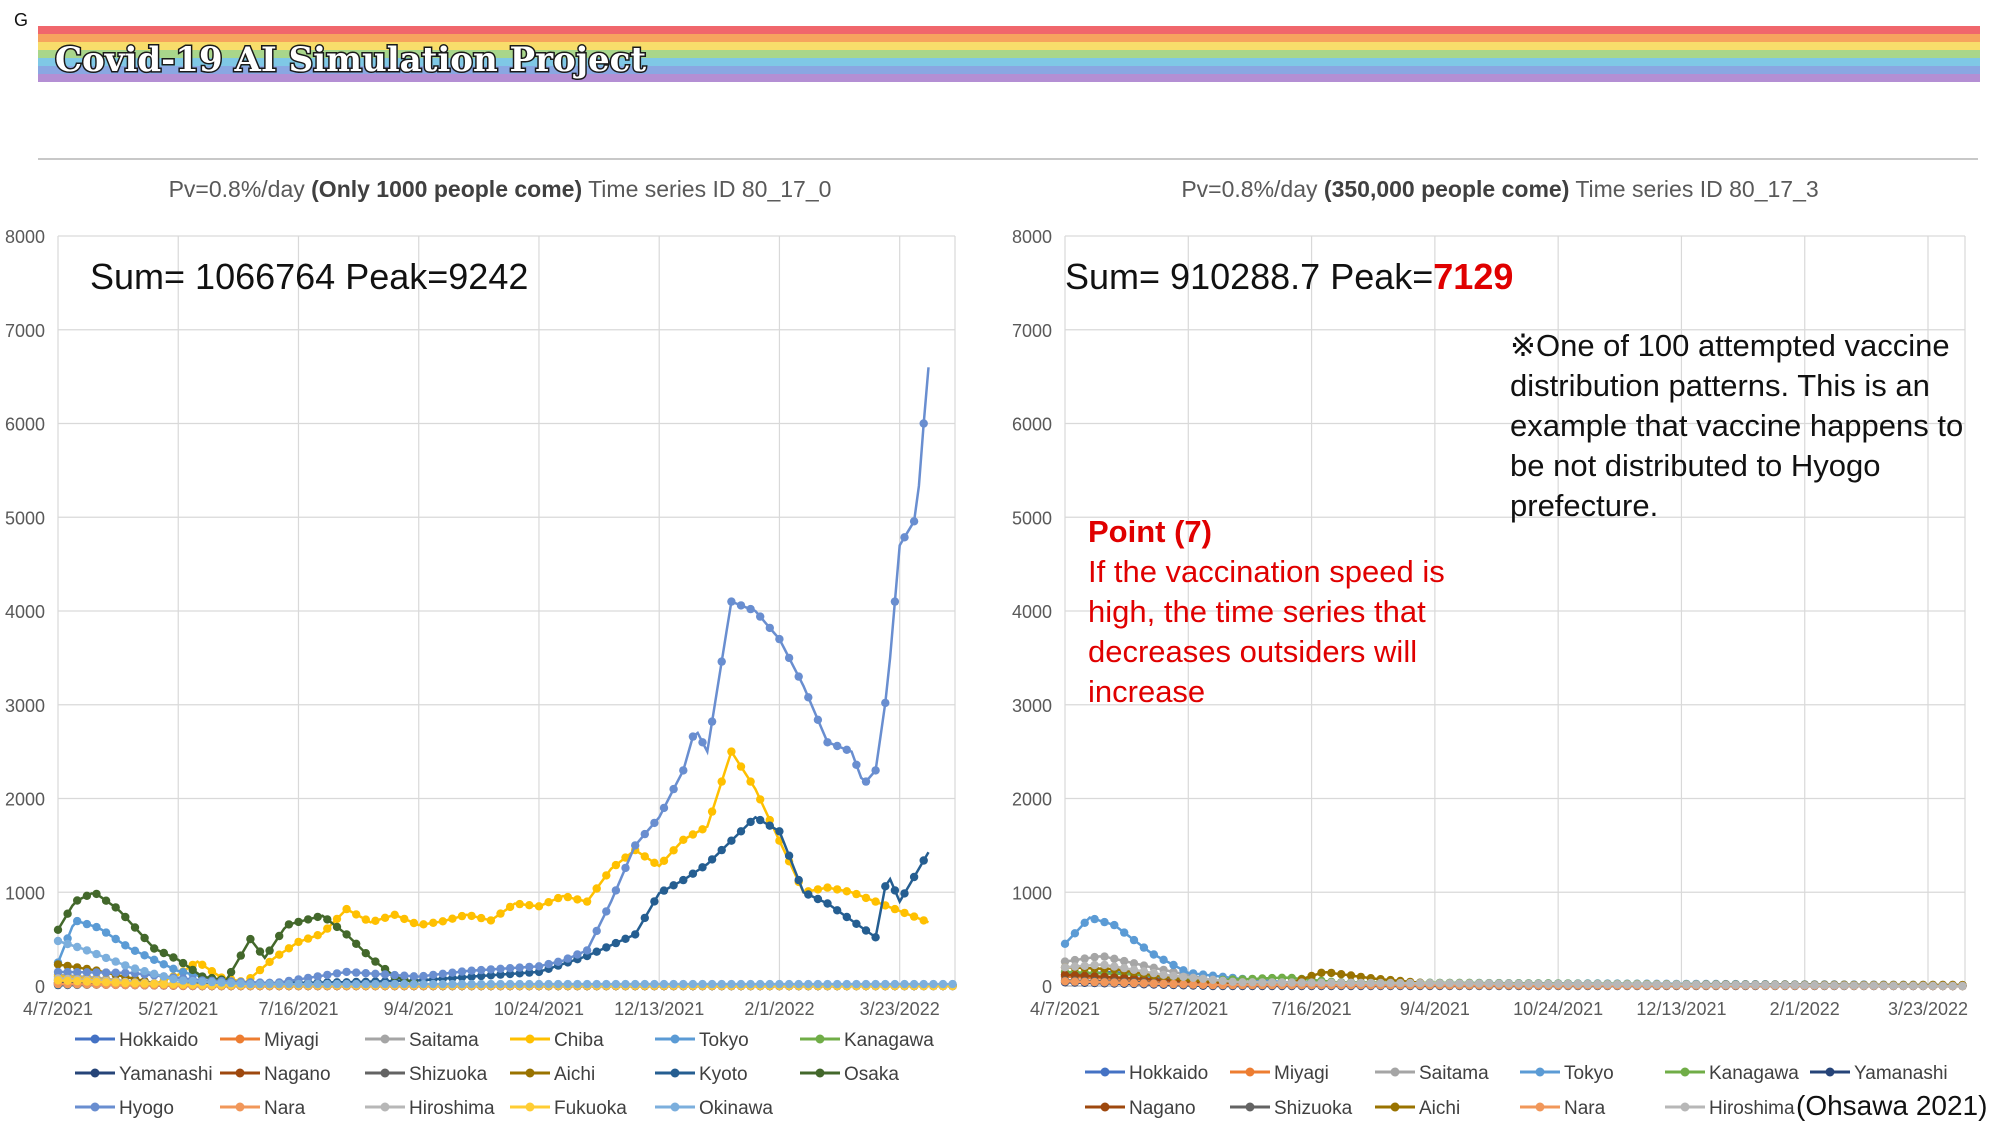 This screenshot has height=1125, width=2000. I want to click on legend-label: Hokkaido, so click(1168, 1073).